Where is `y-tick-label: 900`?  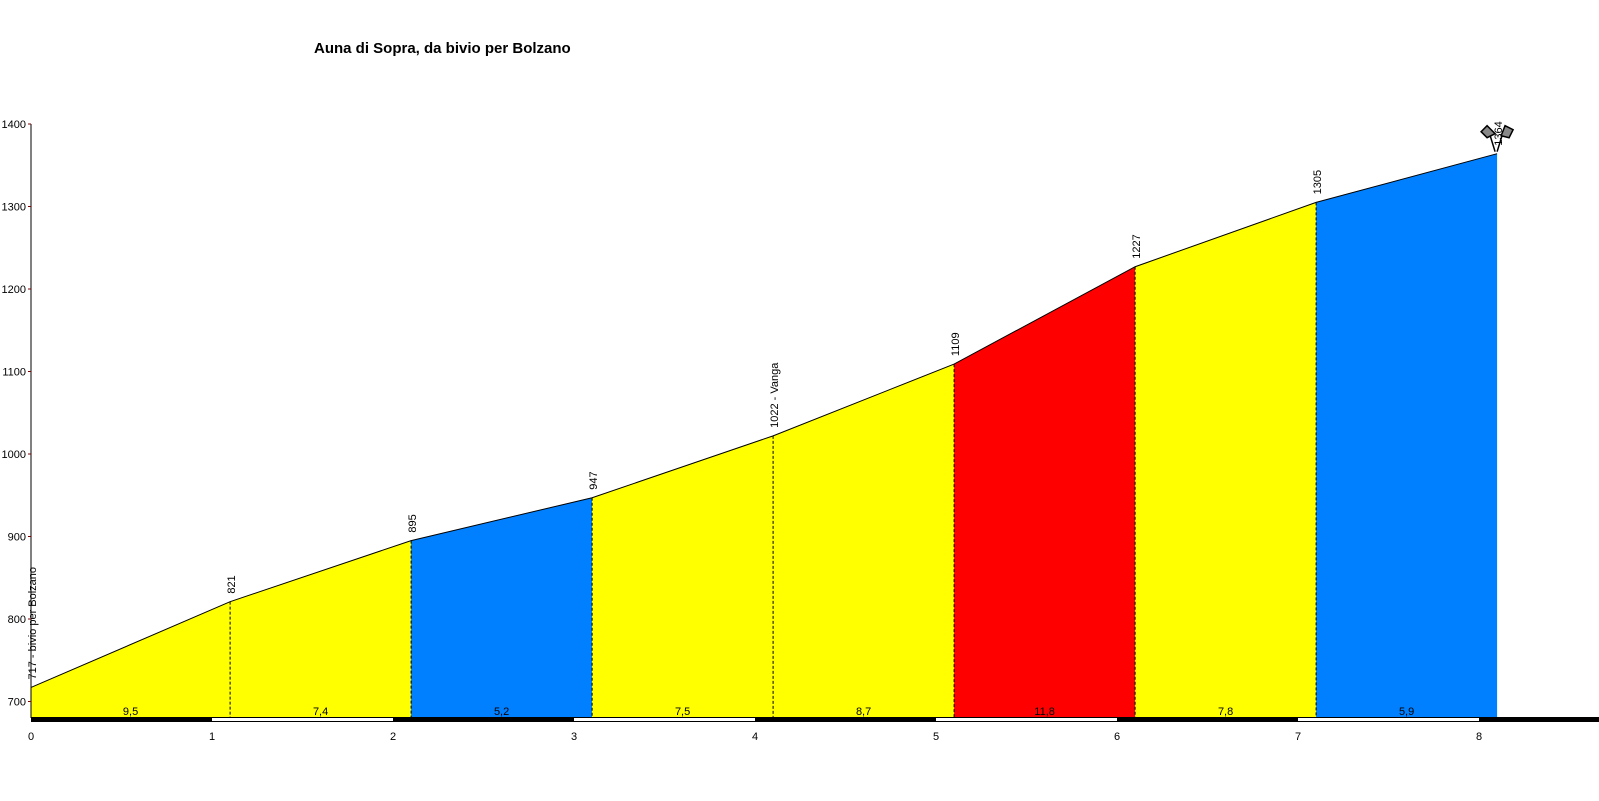 y-tick-label: 900 is located at coordinates (17, 538).